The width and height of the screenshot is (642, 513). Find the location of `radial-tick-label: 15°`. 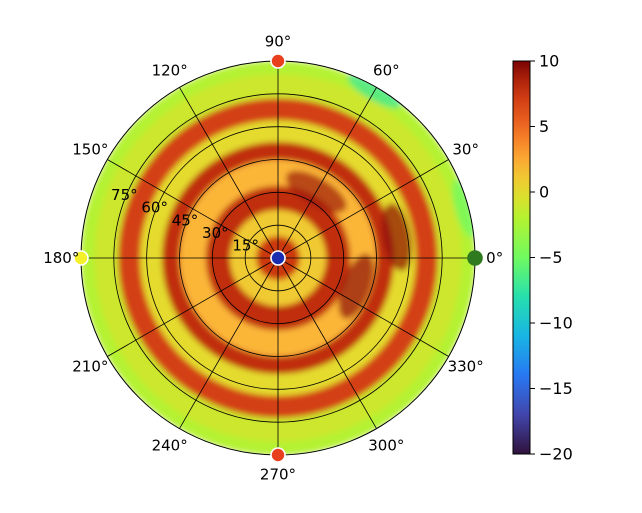

radial-tick-label: 15° is located at coordinates (245, 245).